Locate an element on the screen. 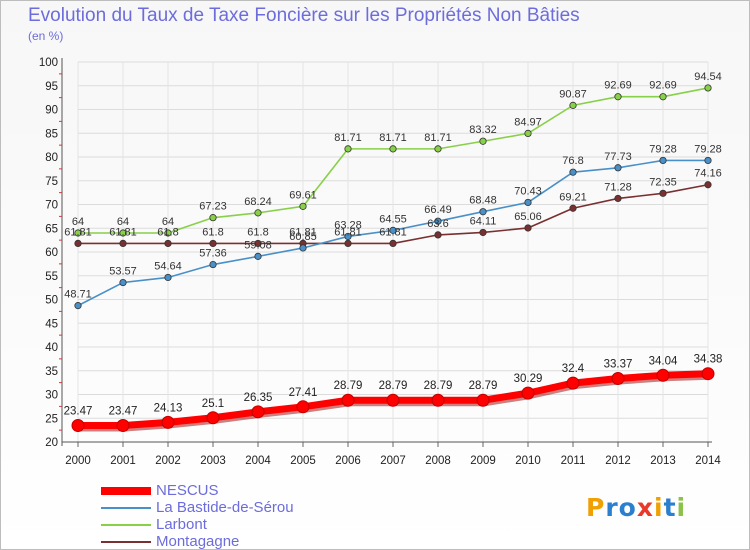 Image resolution: width=750 pixels, height=550 pixels. data-label: 66.49 is located at coordinates (438, 210).